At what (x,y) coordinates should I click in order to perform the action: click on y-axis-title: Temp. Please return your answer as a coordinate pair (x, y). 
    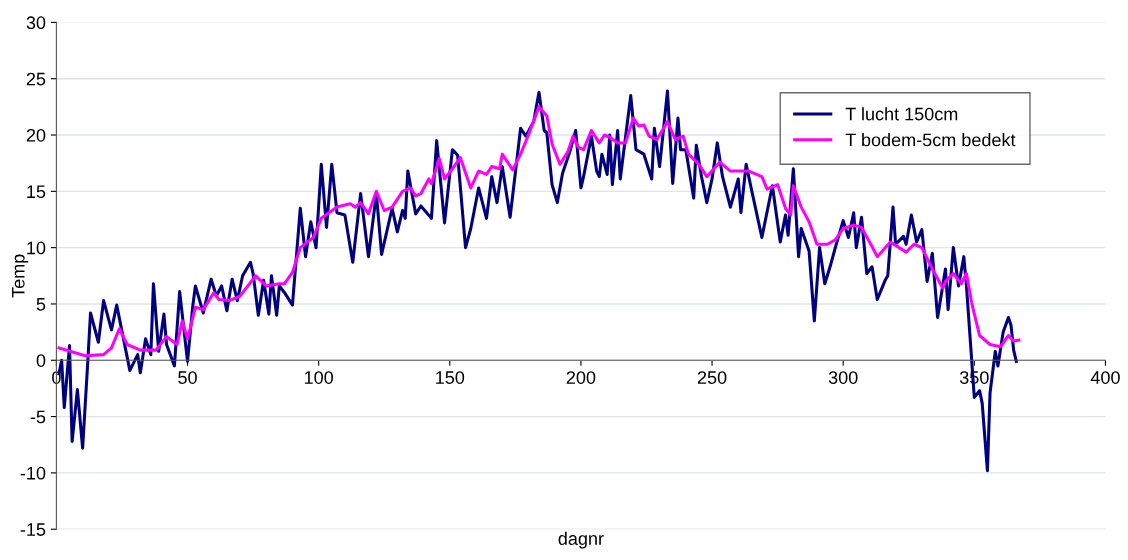
    Looking at the image, I should click on (20, 276).